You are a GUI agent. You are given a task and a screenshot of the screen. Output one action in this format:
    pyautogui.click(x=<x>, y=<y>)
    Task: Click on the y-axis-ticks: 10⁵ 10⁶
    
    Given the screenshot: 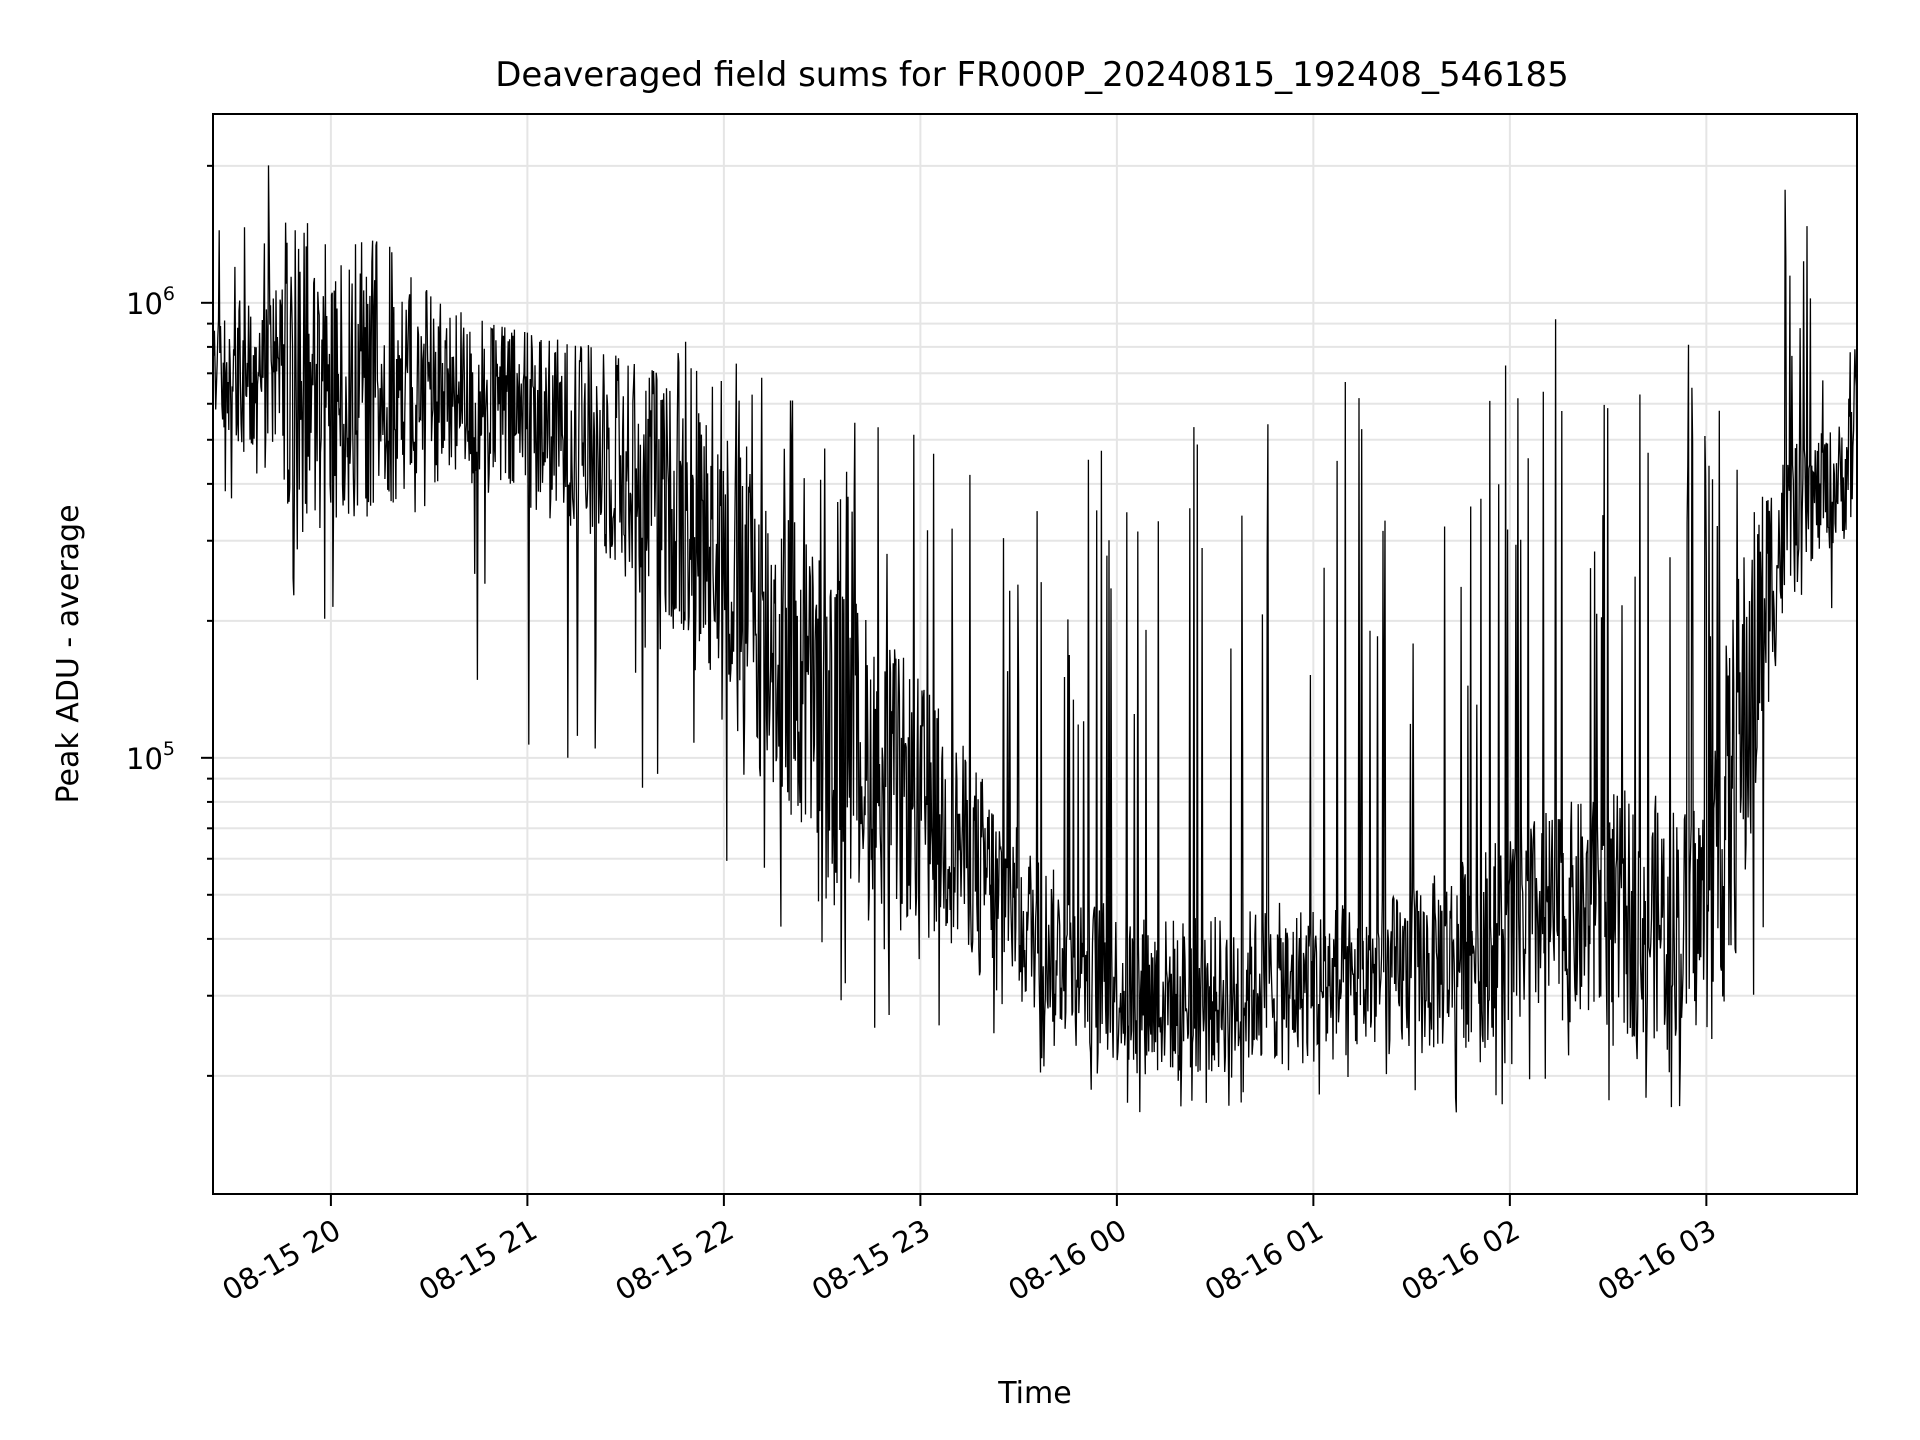 What is the action you would take?
    pyautogui.click(x=169, y=620)
    